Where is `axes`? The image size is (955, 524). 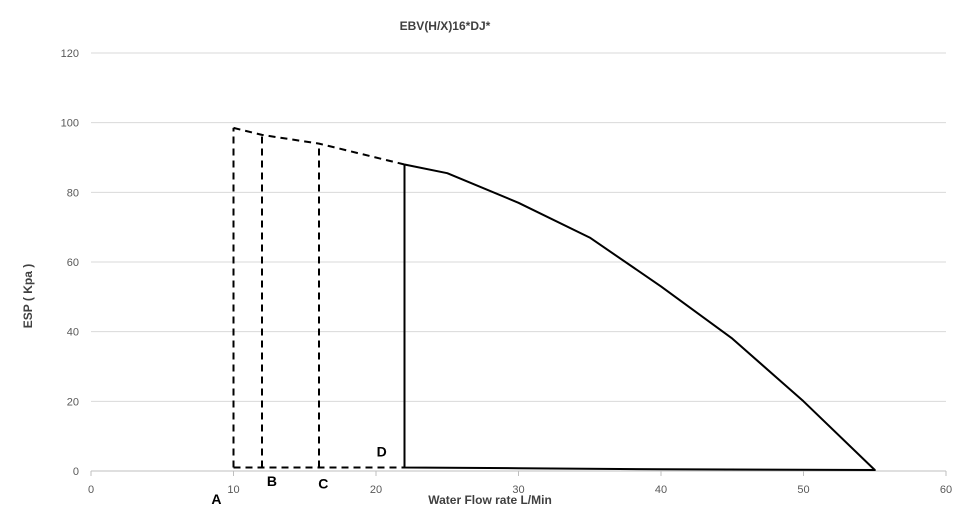
axes is located at coordinates (518, 473).